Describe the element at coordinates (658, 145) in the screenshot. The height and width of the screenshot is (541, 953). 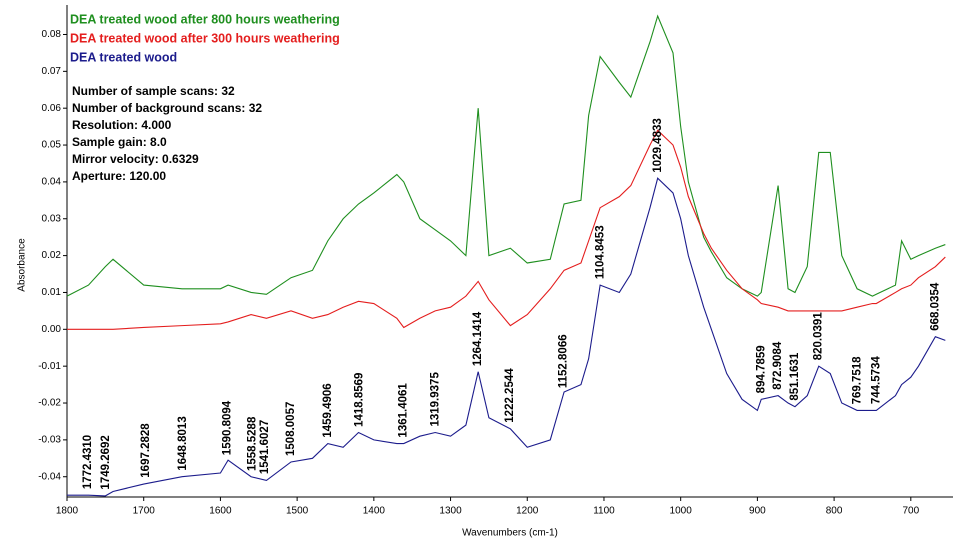
I see `peak-label: 1029.4833` at that location.